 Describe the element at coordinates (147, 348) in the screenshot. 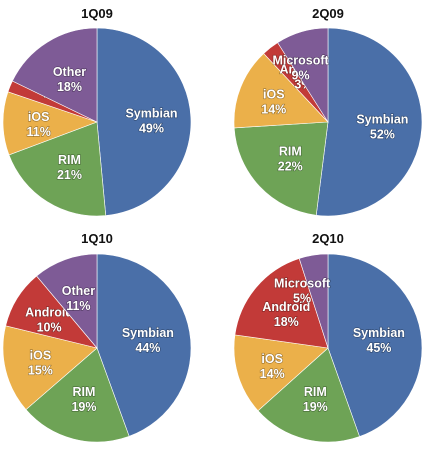

I see `slice-value-label: 44%` at that location.